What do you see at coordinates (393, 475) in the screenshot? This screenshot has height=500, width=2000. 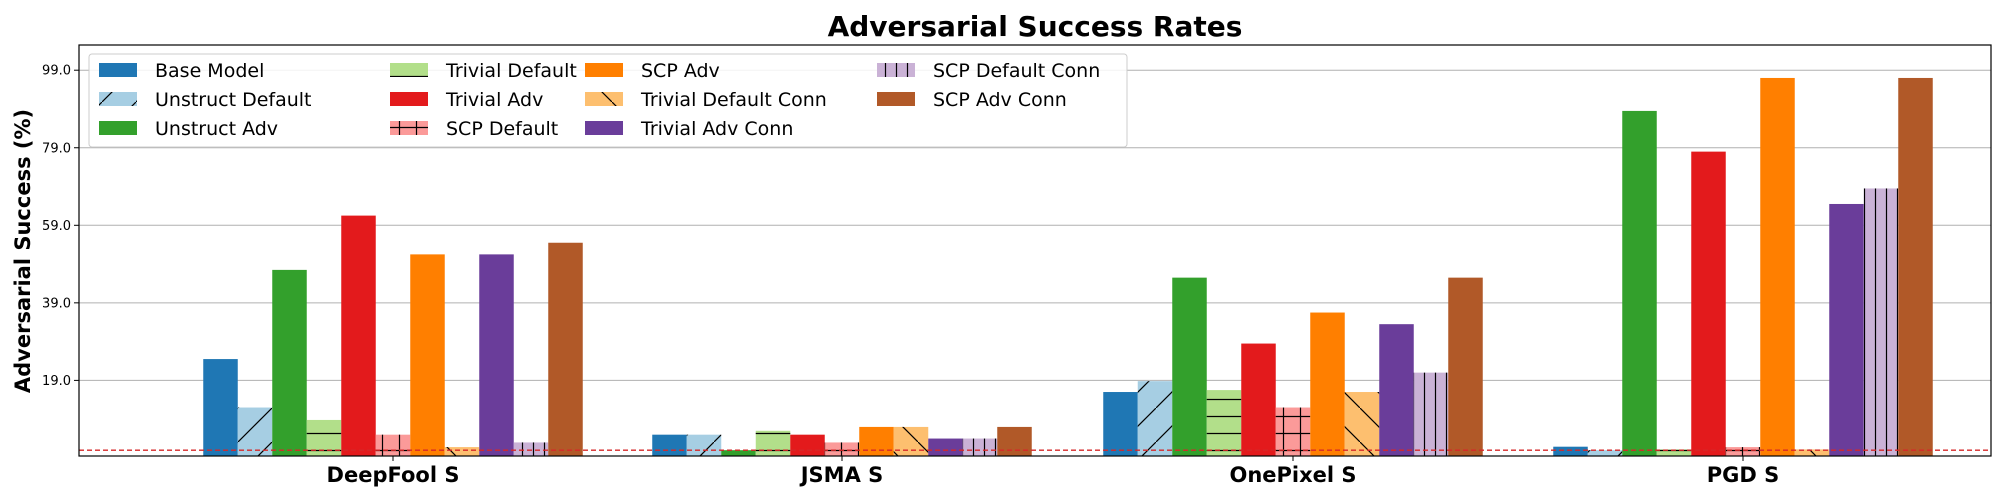 I see `x-tick-label: DeepFool S` at bounding box center [393, 475].